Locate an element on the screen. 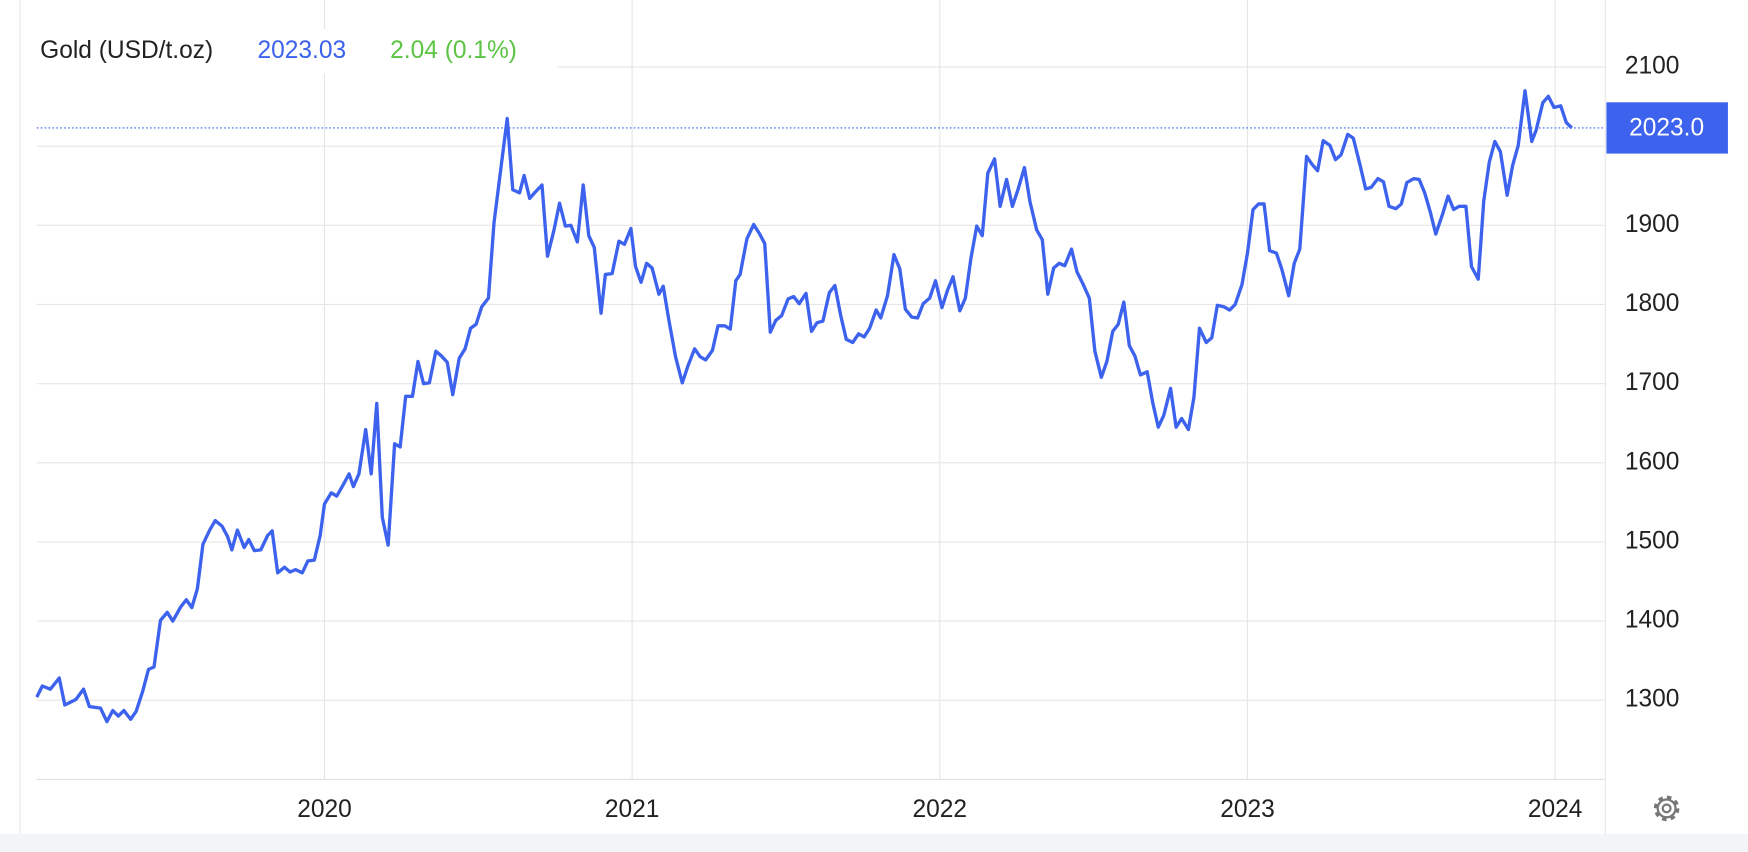 This screenshot has height=852, width=1748. x-tick-label: 2022 is located at coordinates (940, 809).